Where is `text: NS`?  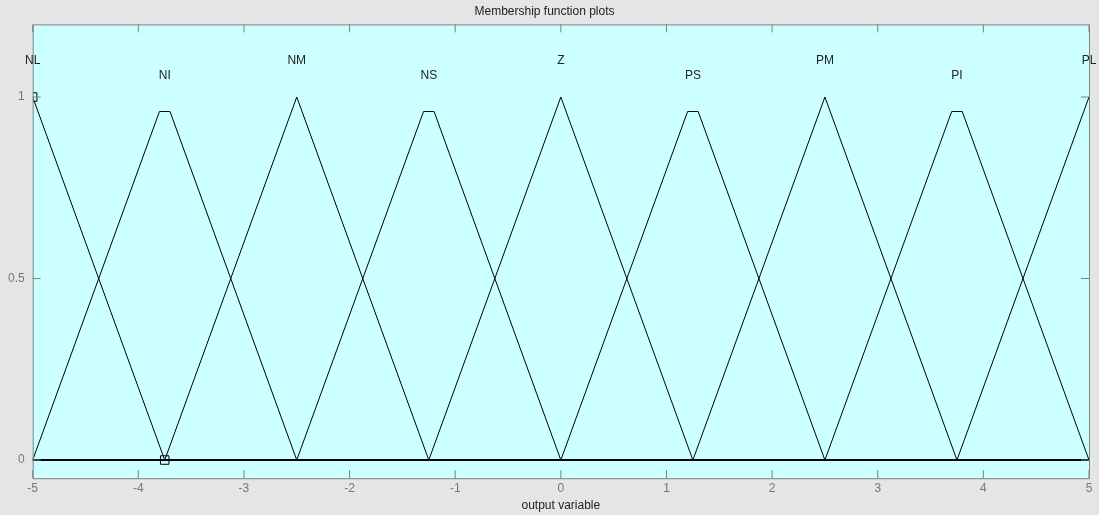
text: NS is located at coordinates (429, 74).